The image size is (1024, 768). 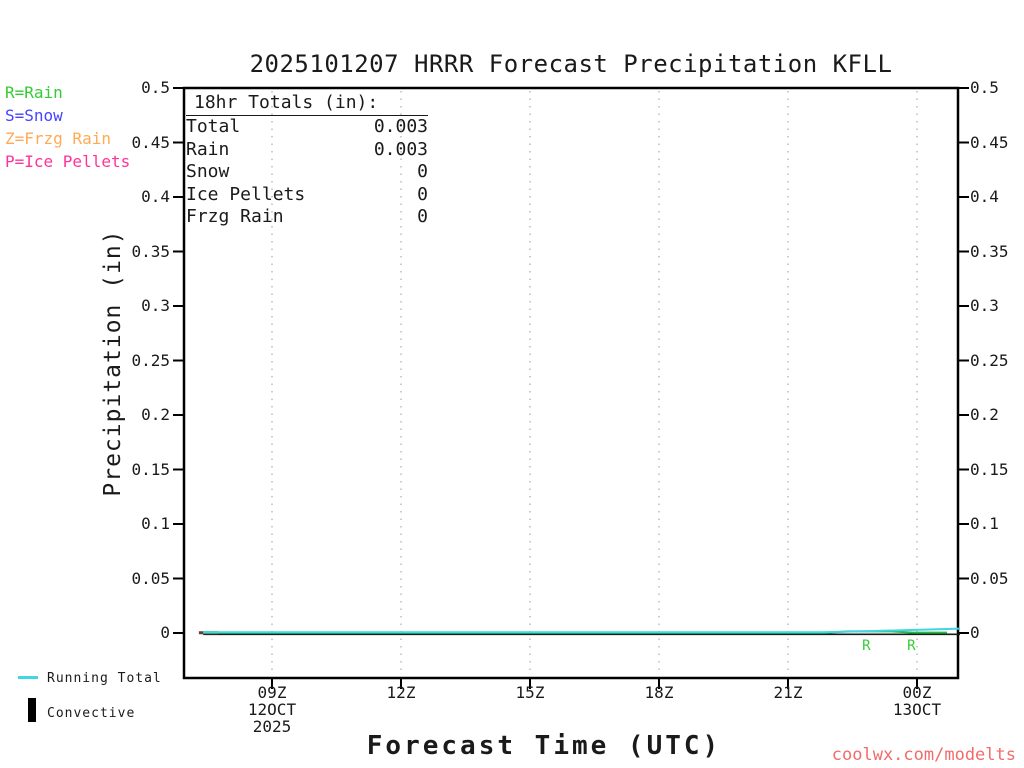 I want to click on y-tick-left: 0.4, so click(x=155, y=196).